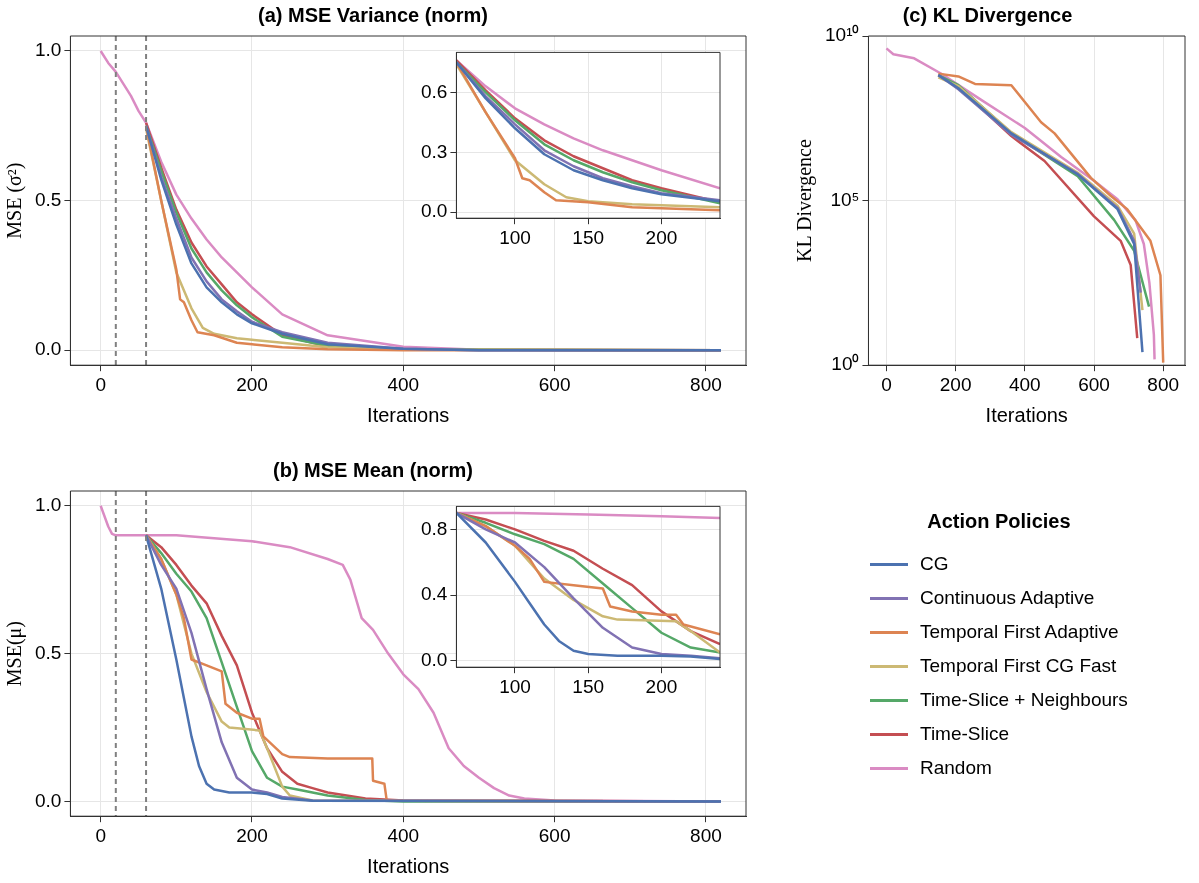 The image size is (1199, 883). Describe the element at coordinates (373, 14) in the screenshot. I see `chart-title: (a) MSE Variance (norm)` at that location.